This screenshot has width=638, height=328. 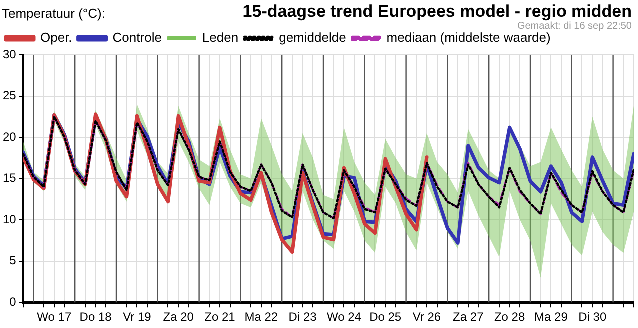 What do you see at coordinates (261, 317) in the screenshot?
I see `x-tick-label: Ma 22` at bounding box center [261, 317].